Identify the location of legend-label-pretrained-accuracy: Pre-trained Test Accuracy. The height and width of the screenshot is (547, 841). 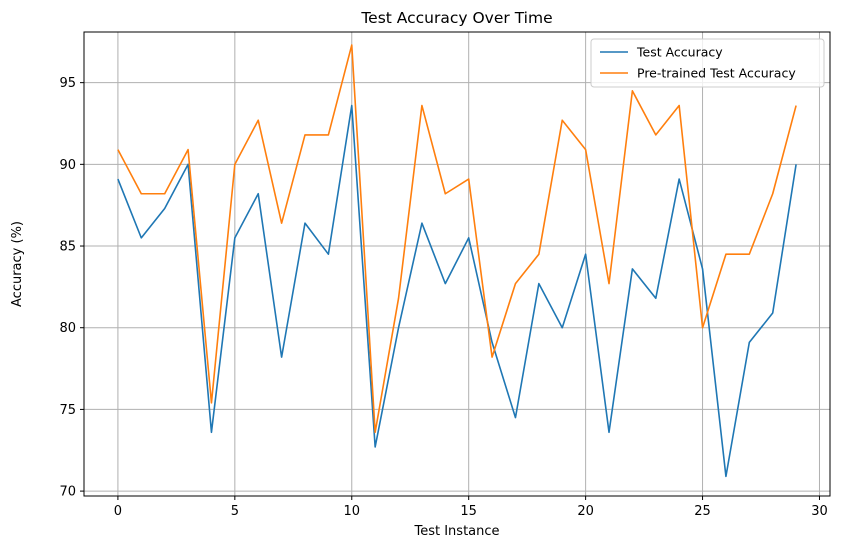
(716, 73).